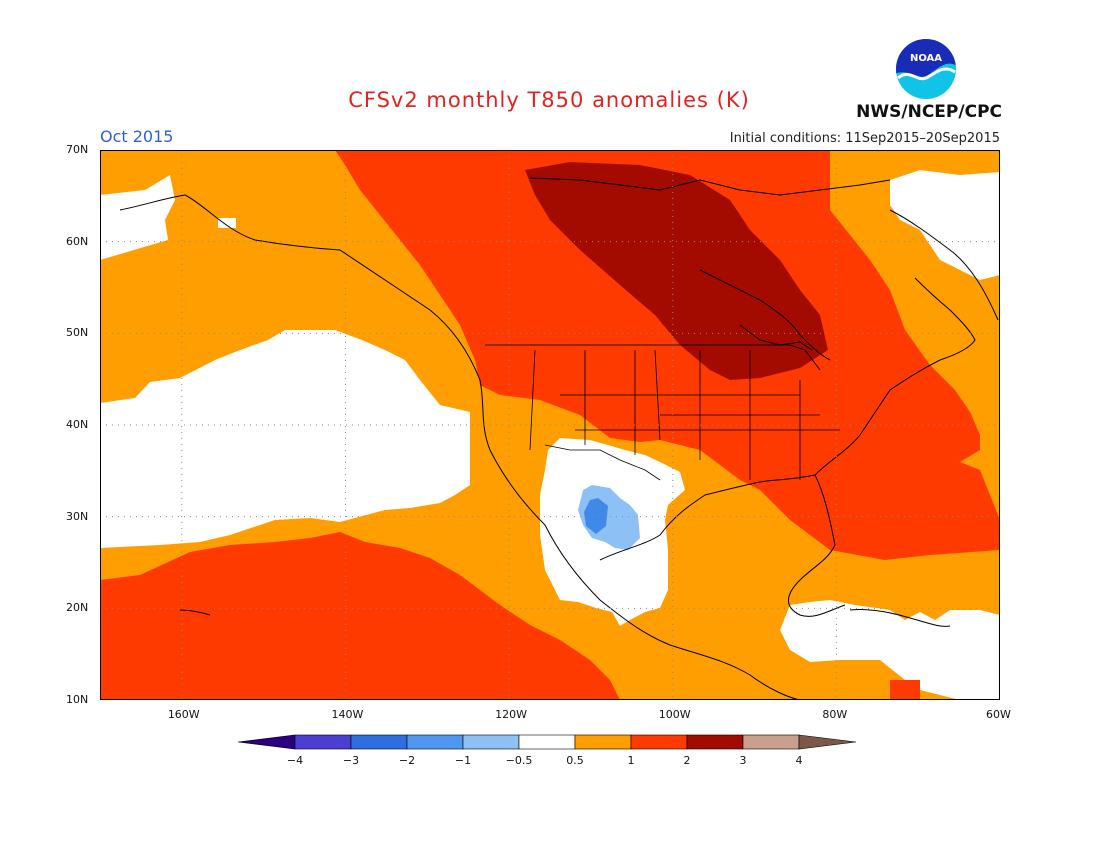 This screenshot has height=850, width=1100. Describe the element at coordinates (596, 516) in the screenshot. I see `neg-anomaly-medium` at that location.